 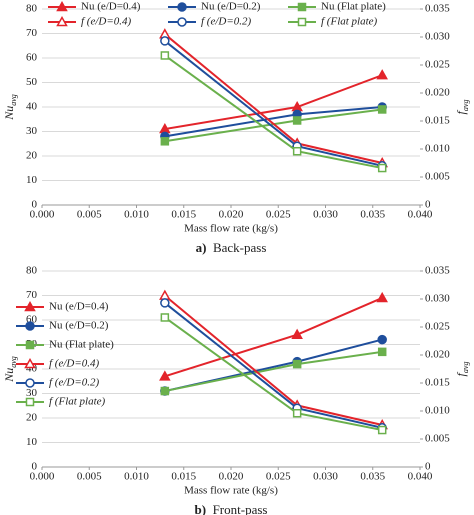 What do you see at coordinates (13, 362) in the screenshot?
I see `y-axis-title-sub: avg` at bounding box center [13, 362].